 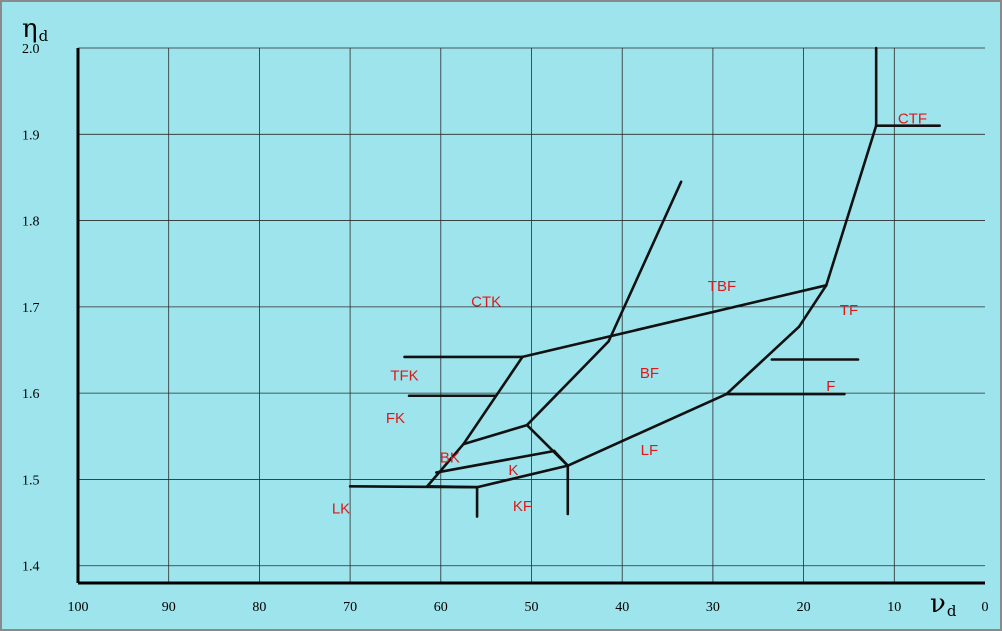 I want to click on y-tick-label: 1.4, so click(x=31, y=567).